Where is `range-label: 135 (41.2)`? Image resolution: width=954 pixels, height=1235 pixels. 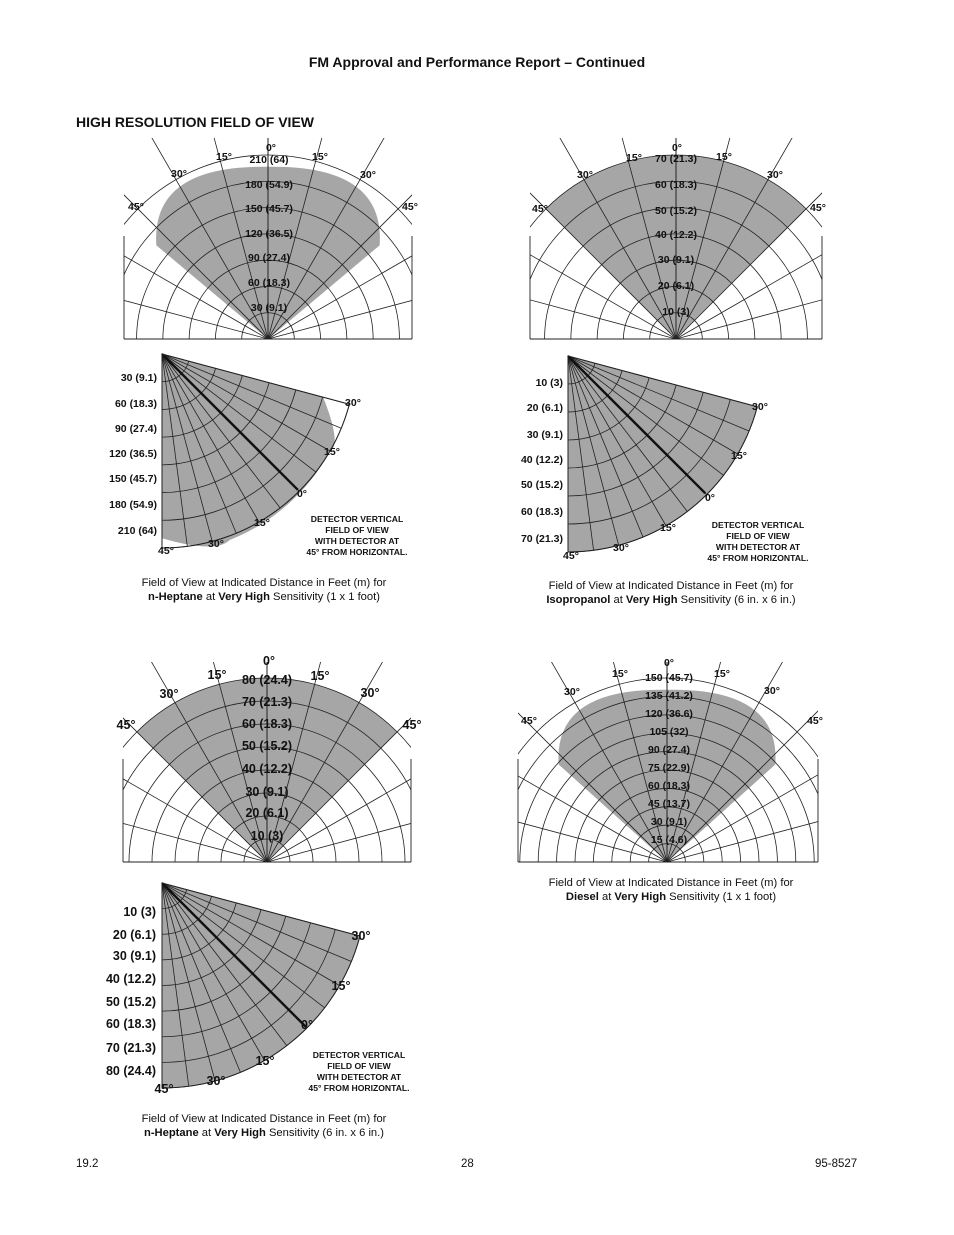
range-label: 135 (41.2) is located at coordinates (669, 696).